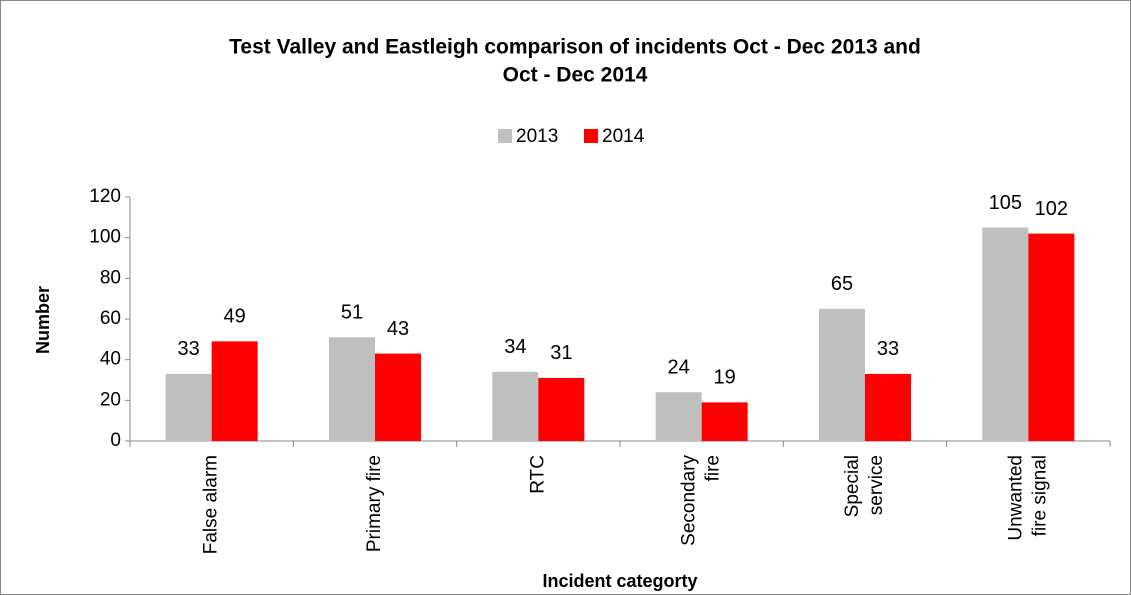 The width and height of the screenshot is (1131, 595). Describe the element at coordinates (537, 474) in the screenshot. I see `x-tick-label: RTC` at that location.